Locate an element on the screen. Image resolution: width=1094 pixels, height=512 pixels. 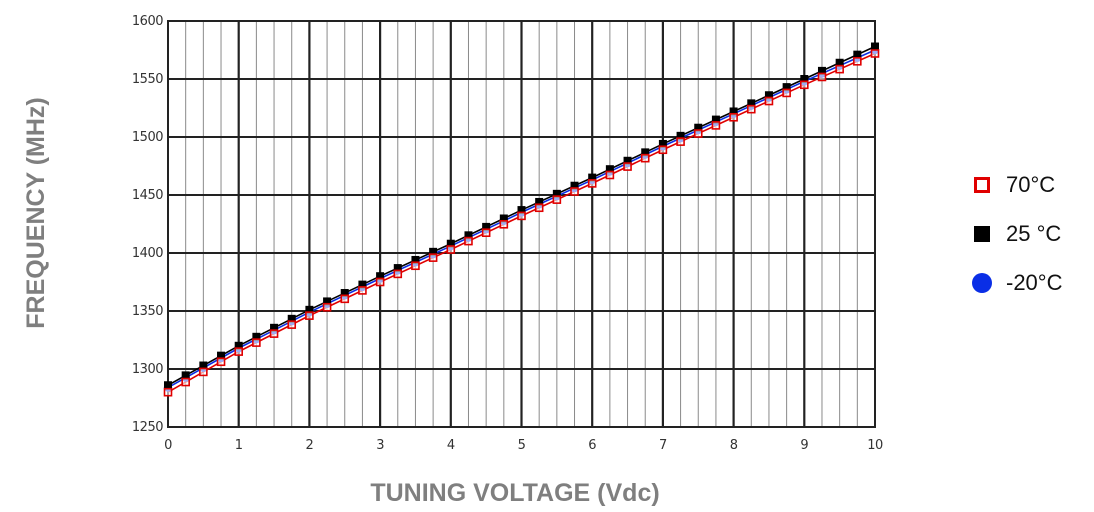
y-tick-label: 1550 is located at coordinates (147, 79).